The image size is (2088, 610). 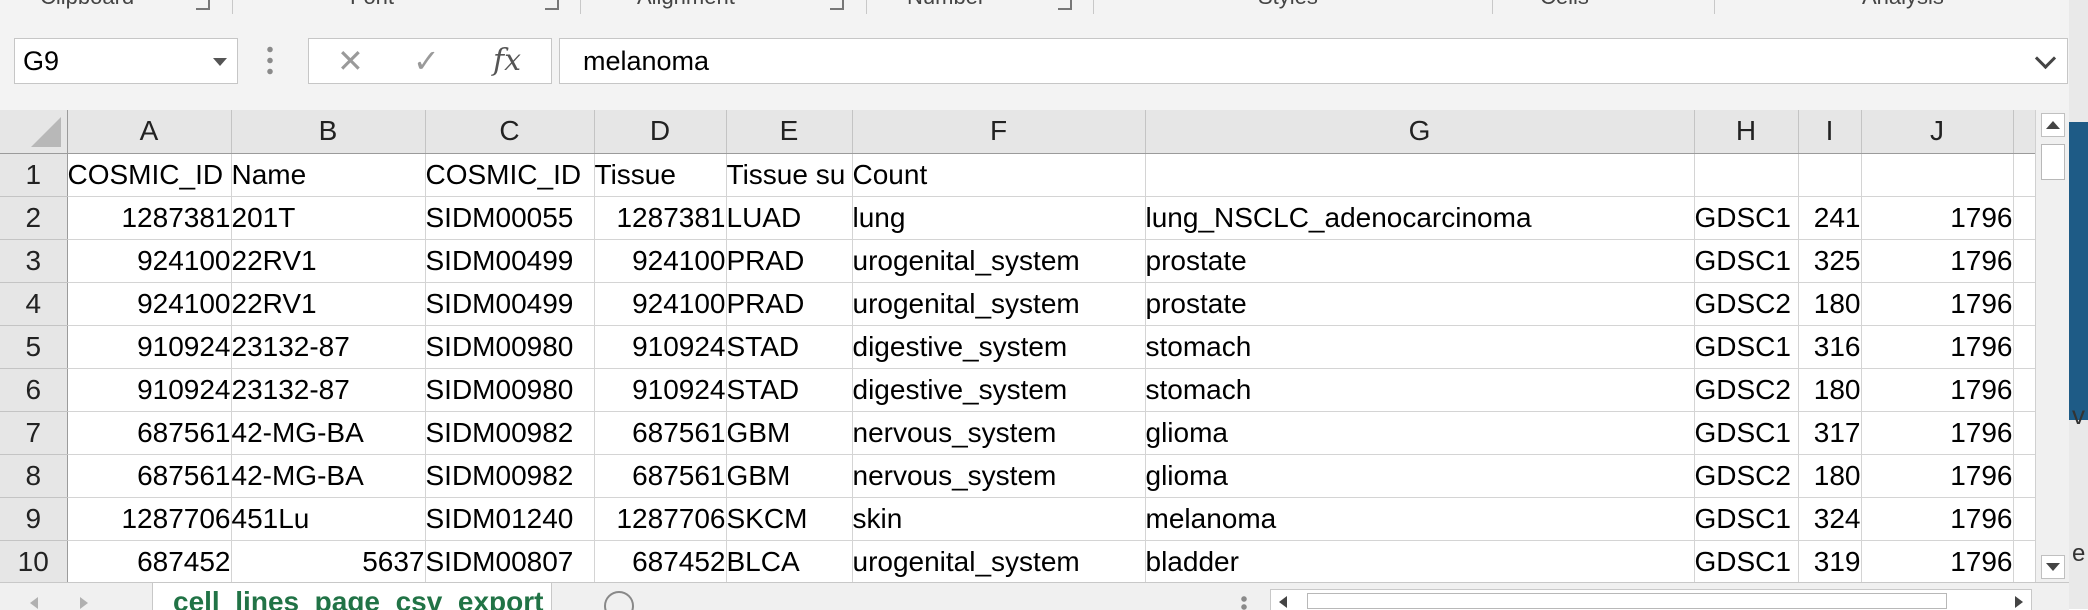 What do you see at coordinates (999, 476) in the screenshot?
I see `cell-f8: nervous_system` at bounding box center [999, 476].